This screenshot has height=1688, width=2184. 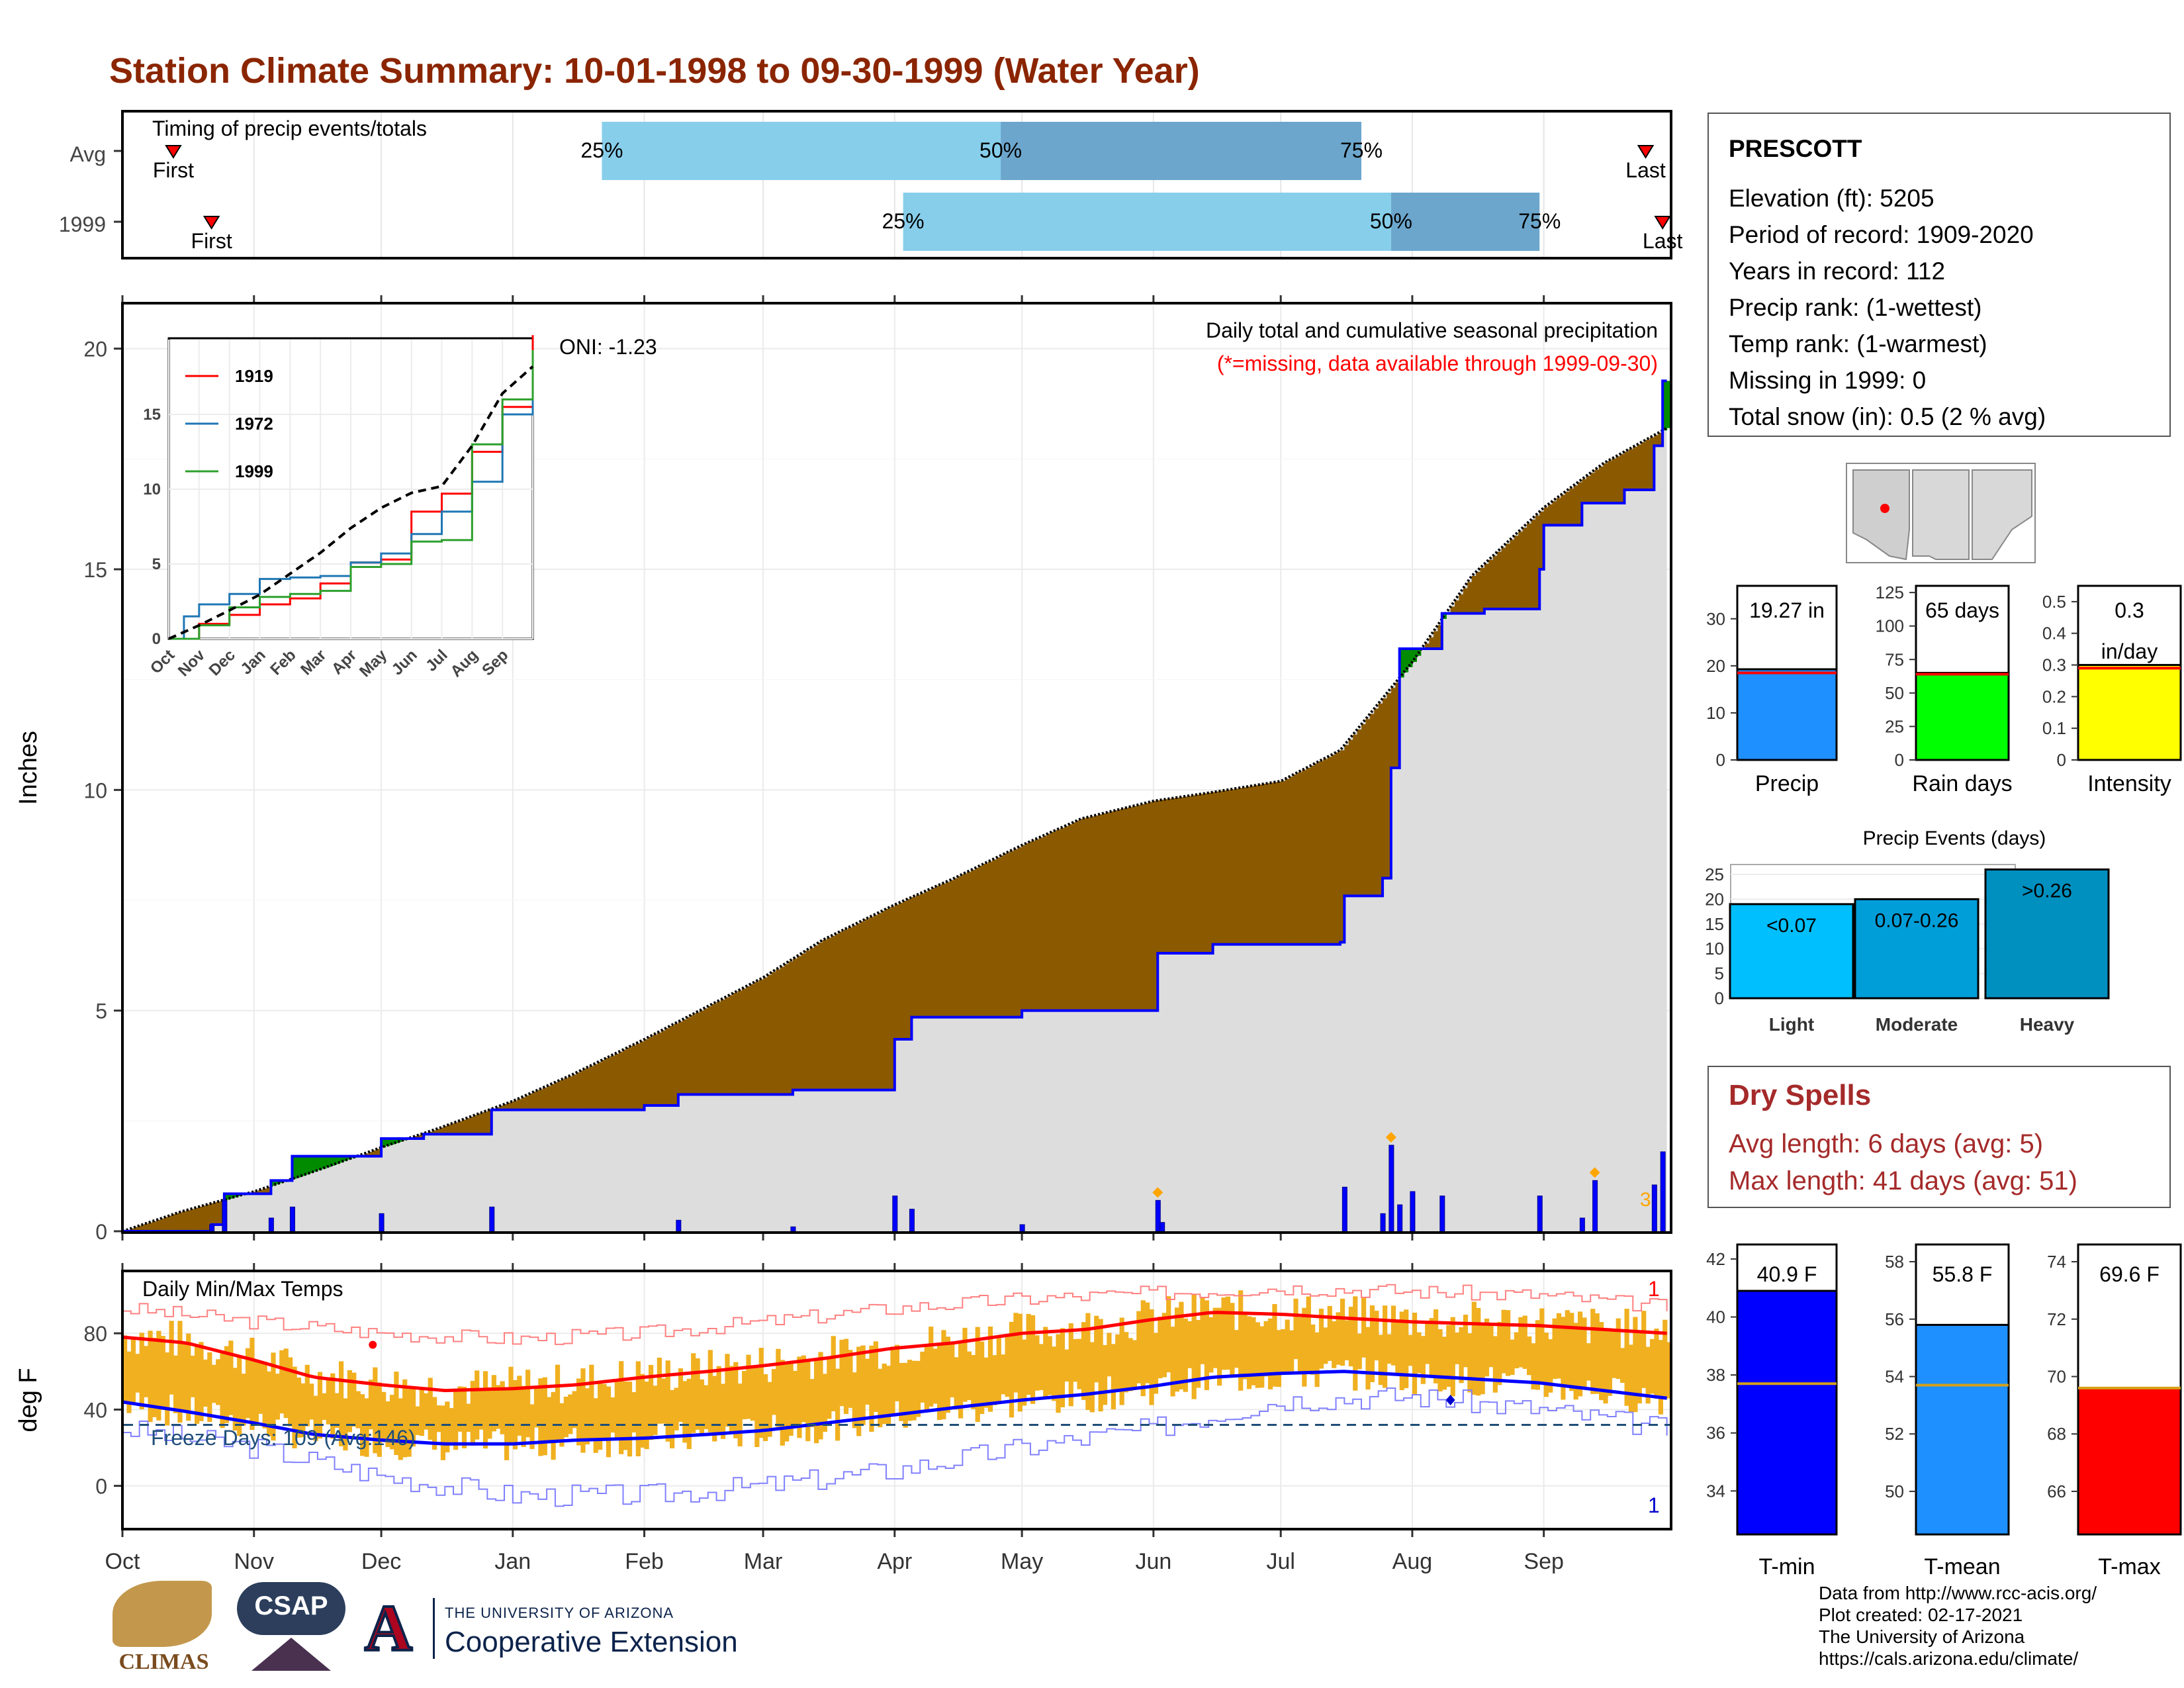 What do you see at coordinates (1890, 592) in the screenshot?
I see `season-total-tick-label-1-5: 125` at bounding box center [1890, 592].